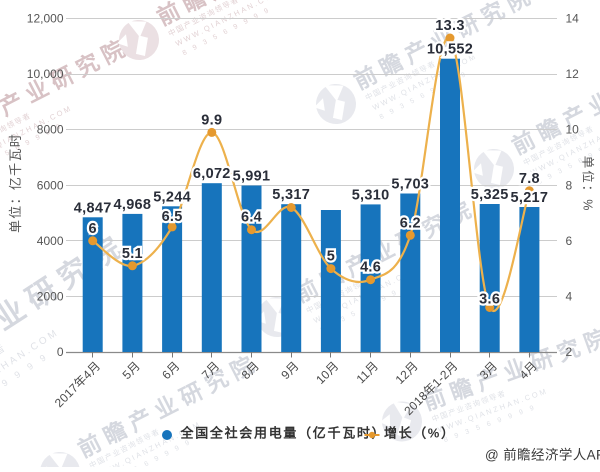 The width and height of the screenshot is (600, 472). I want to click on svg-text: 12,000, so click(45, 19).